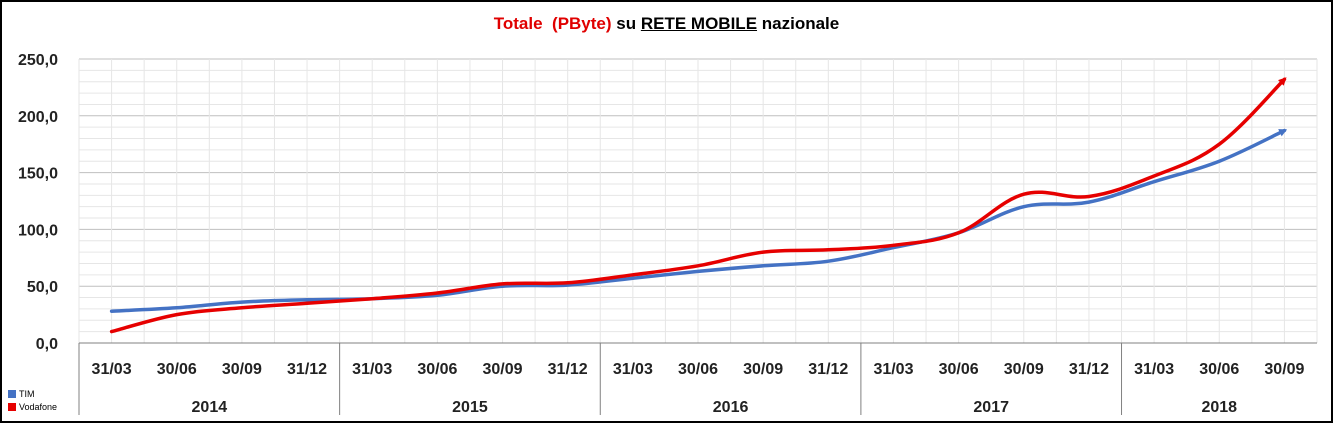 This screenshot has height=423, width=1333. Describe the element at coordinates (626, 23) in the screenshot. I see `title-su: su` at that location.